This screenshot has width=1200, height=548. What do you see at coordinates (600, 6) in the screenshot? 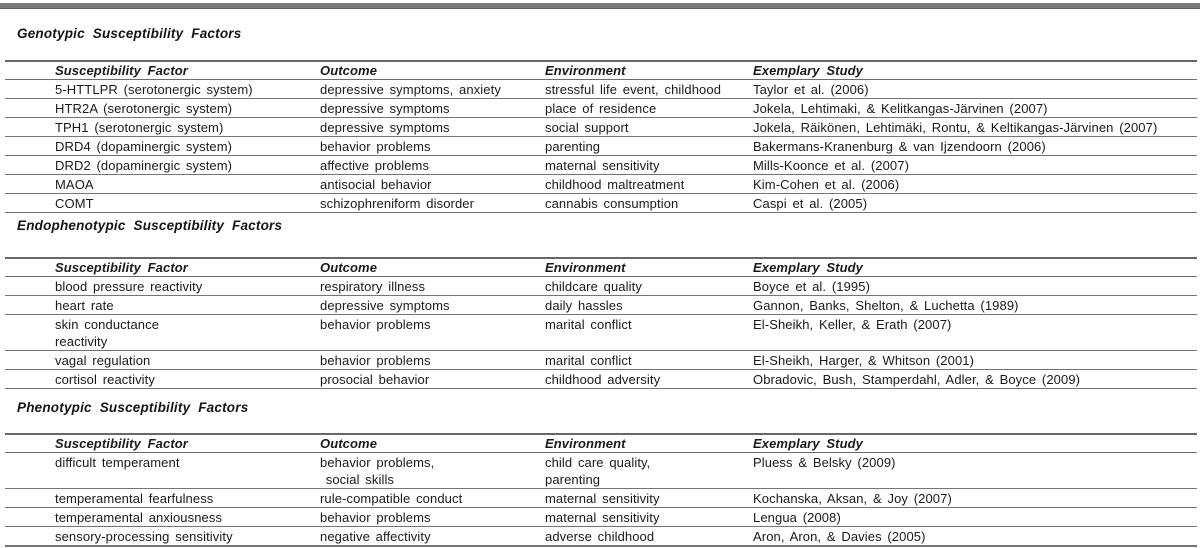
I see `top-rule` at bounding box center [600, 6].